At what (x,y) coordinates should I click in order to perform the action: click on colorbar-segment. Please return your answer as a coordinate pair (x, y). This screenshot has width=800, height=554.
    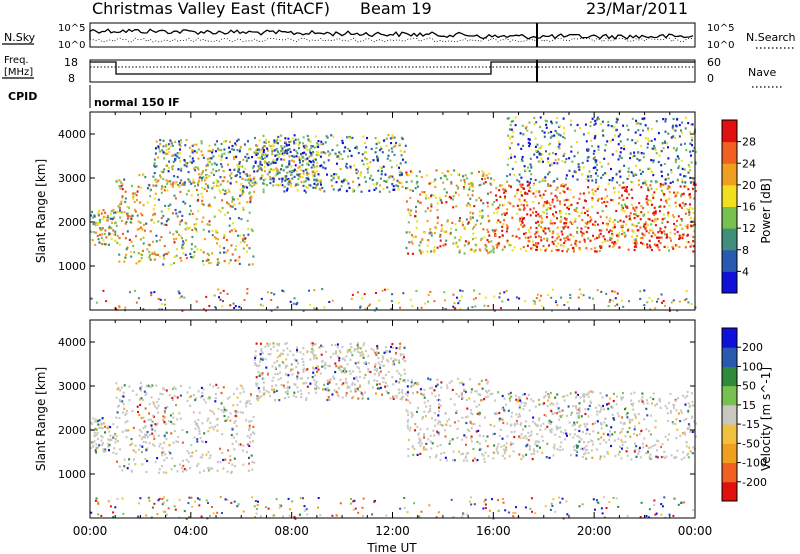
    Looking at the image, I should click on (729, 152).